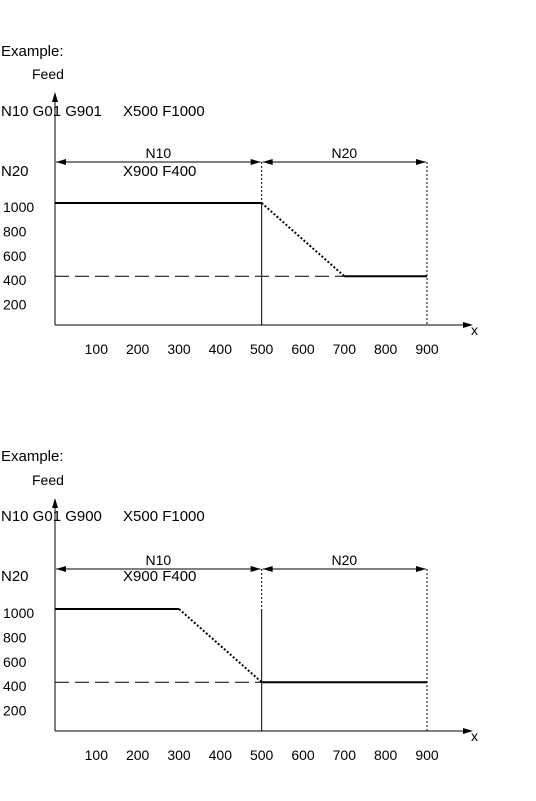 The width and height of the screenshot is (536, 801). What do you see at coordinates (51, 111) in the screenshot?
I see `example-1-line-1-block: N10 G01 G901` at bounding box center [51, 111].